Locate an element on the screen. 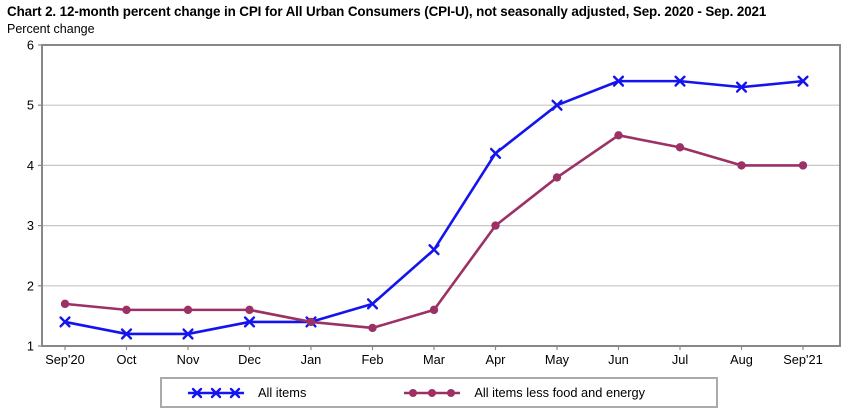 This screenshot has width=847, height=414. x-axis-label: May is located at coordinates (557, 359).